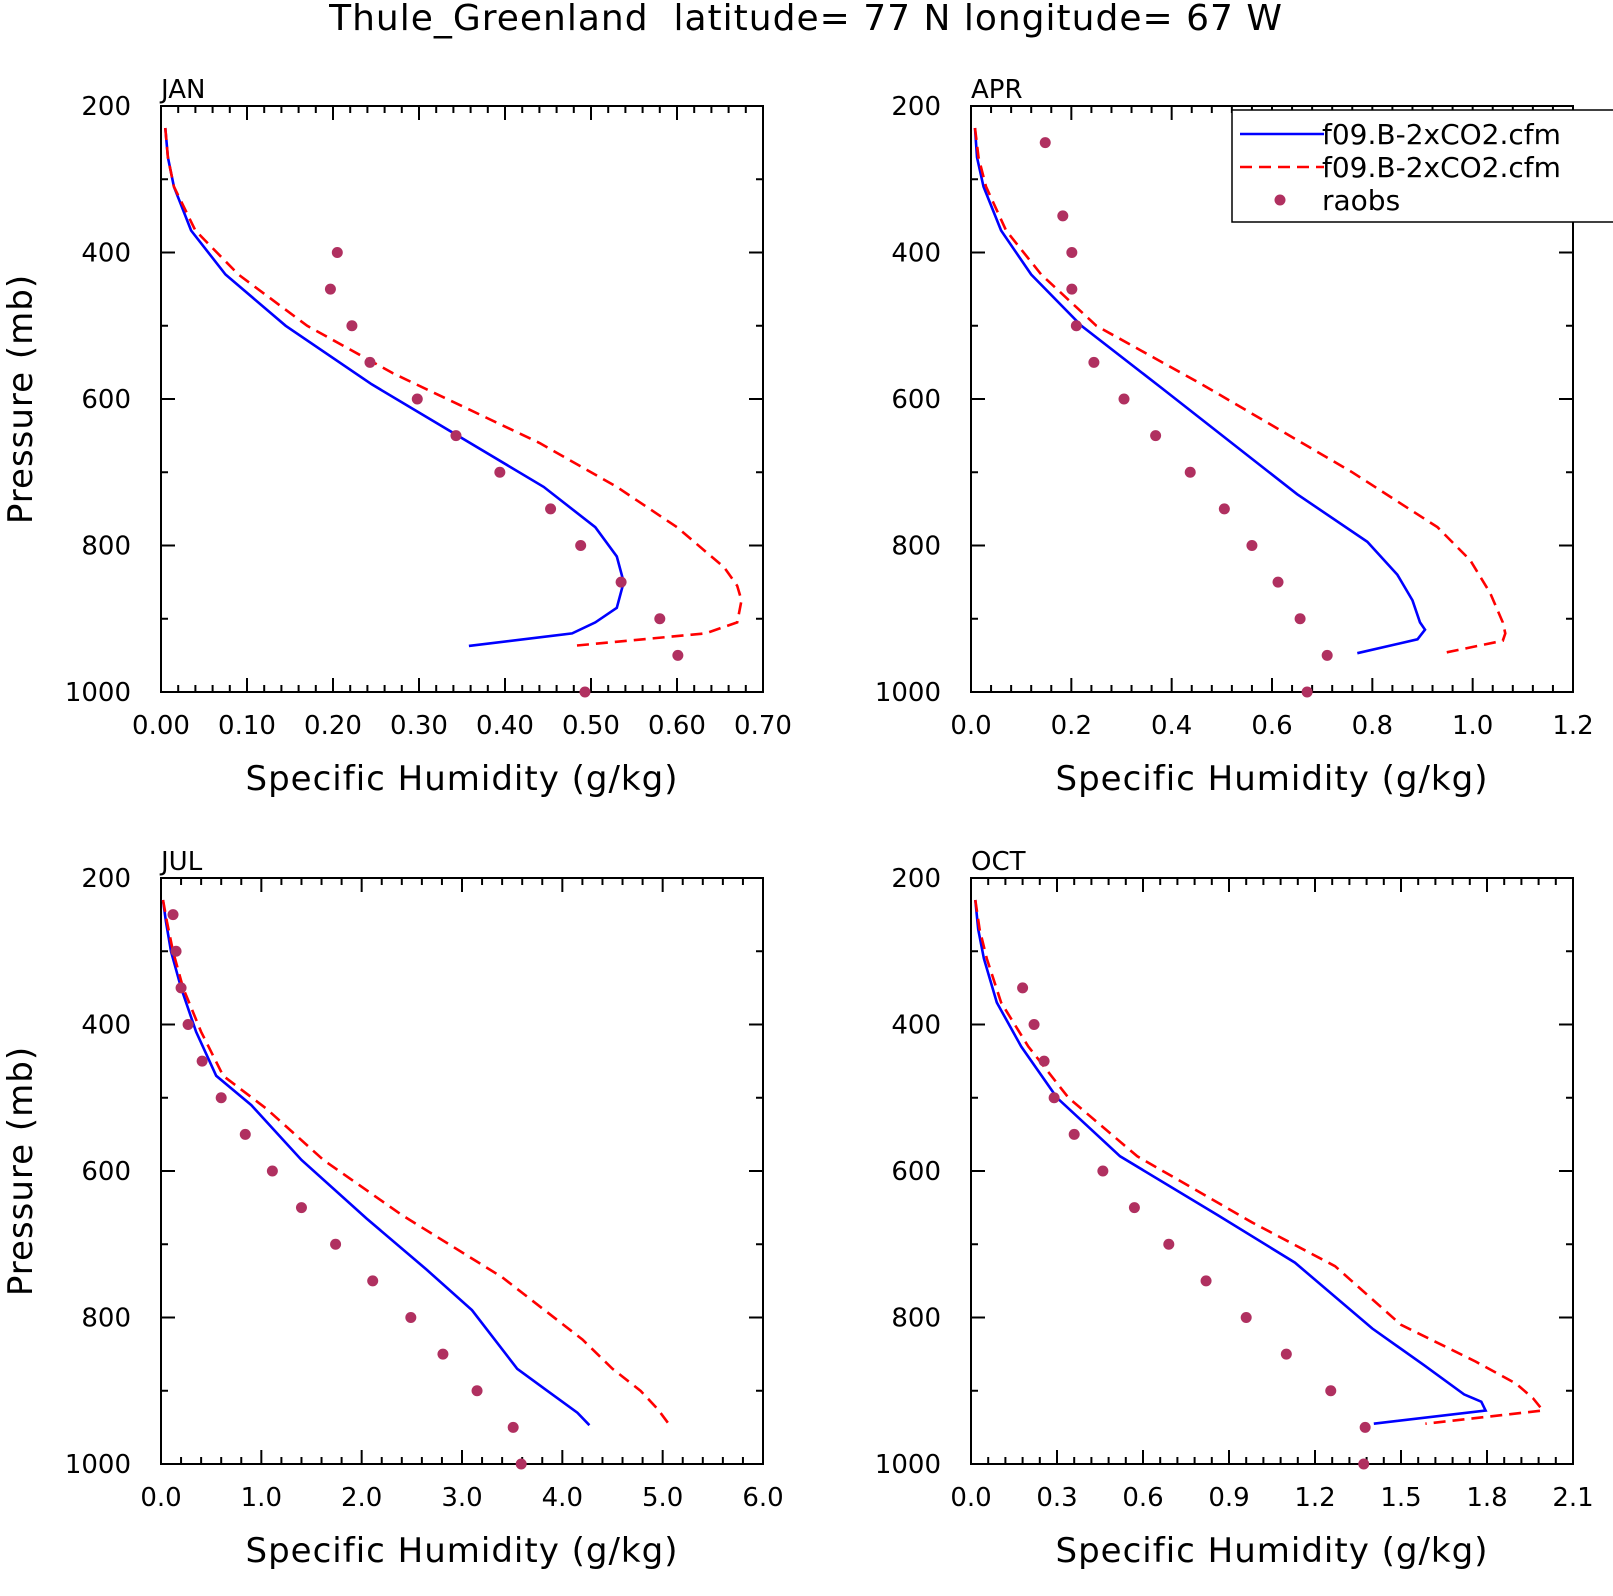  Describe the element at coordinates (21, 1171) in the screenshot. I see `y-axis-label: Pressure (mb)` at that location.